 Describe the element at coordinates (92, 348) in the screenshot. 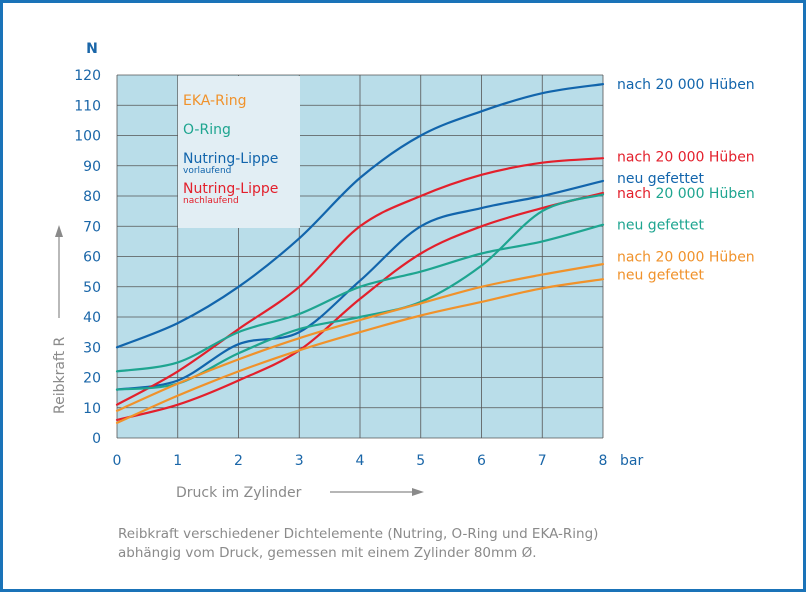

I see `y-tick-label: 30` at that location.